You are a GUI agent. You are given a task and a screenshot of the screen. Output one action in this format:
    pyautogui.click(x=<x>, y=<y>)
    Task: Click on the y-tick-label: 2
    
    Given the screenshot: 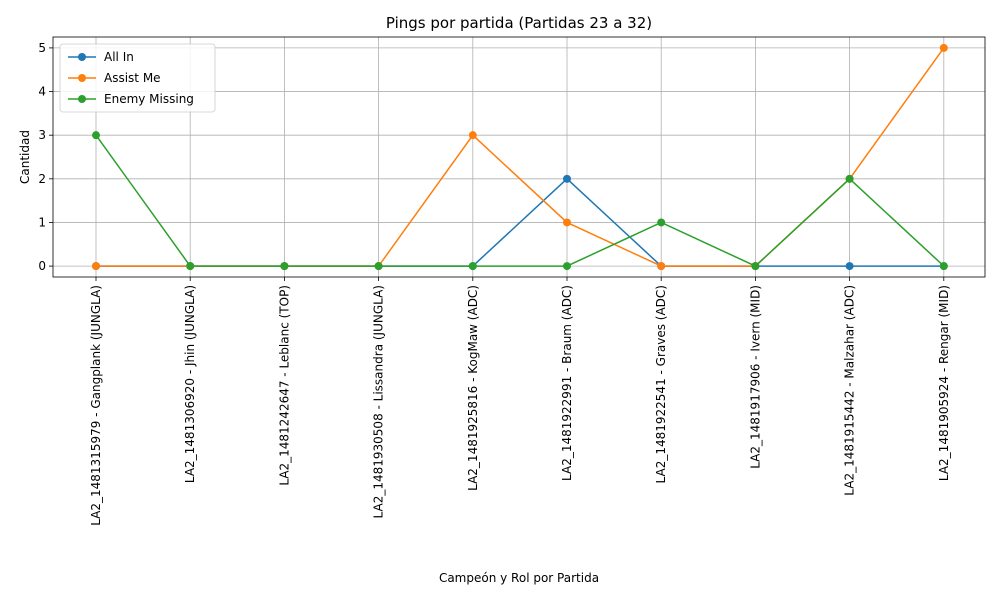 What is the action you would take?
    pyautogui.click(x=42, y=179)
    